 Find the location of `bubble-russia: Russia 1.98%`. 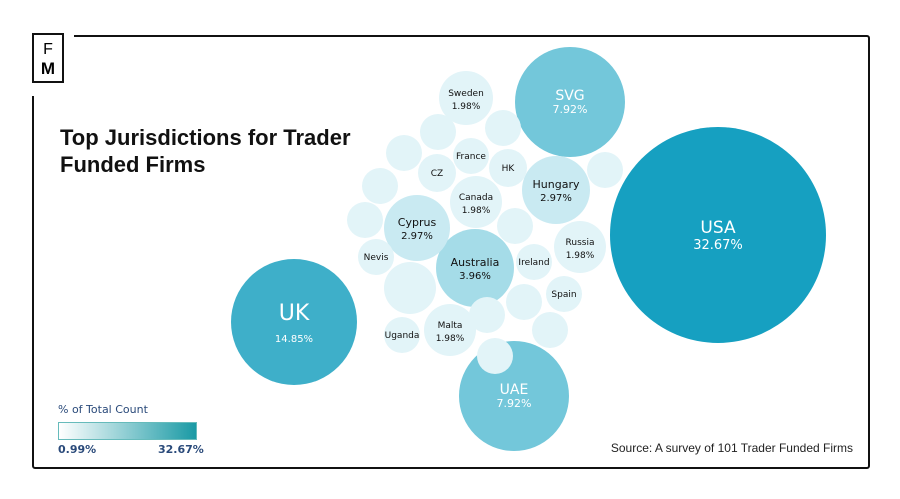

bubble-russia: Russia 1.98% is located at coordinates (580, 247).